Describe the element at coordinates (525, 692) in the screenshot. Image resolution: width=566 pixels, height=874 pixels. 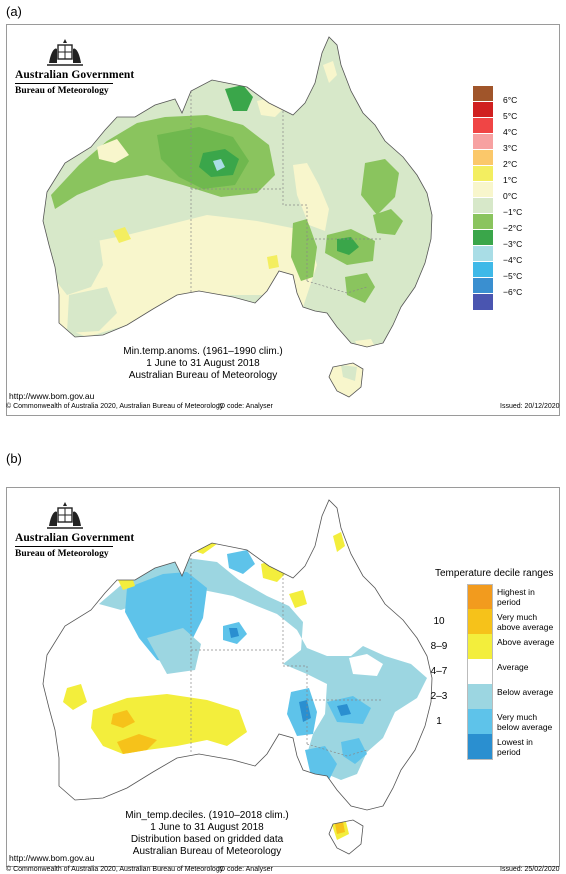
I see `decile-label: Below average` at that location.